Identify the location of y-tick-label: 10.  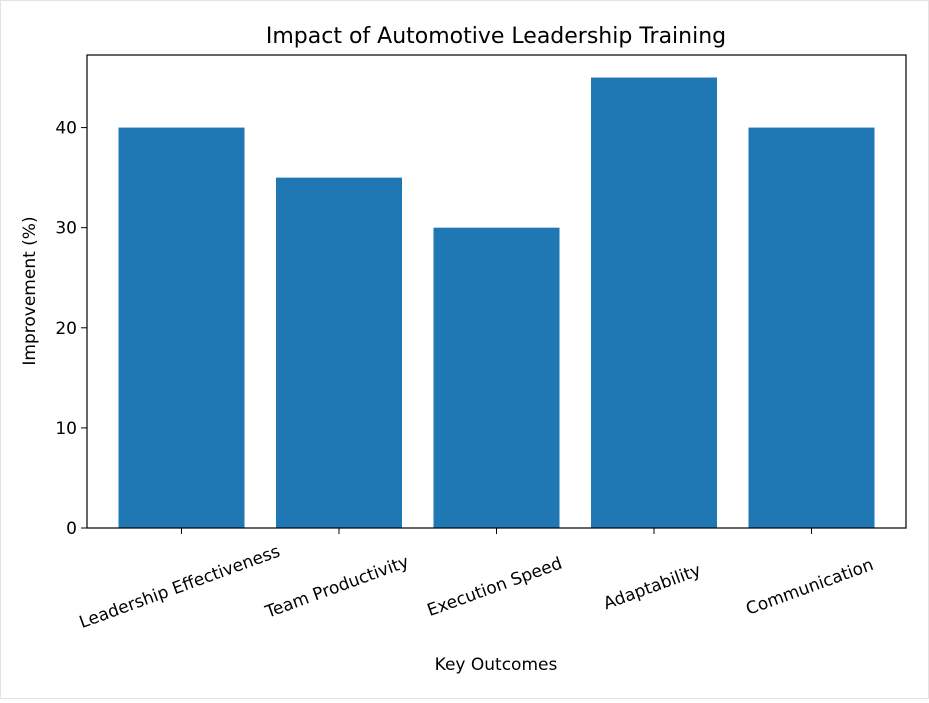
(66, 429).